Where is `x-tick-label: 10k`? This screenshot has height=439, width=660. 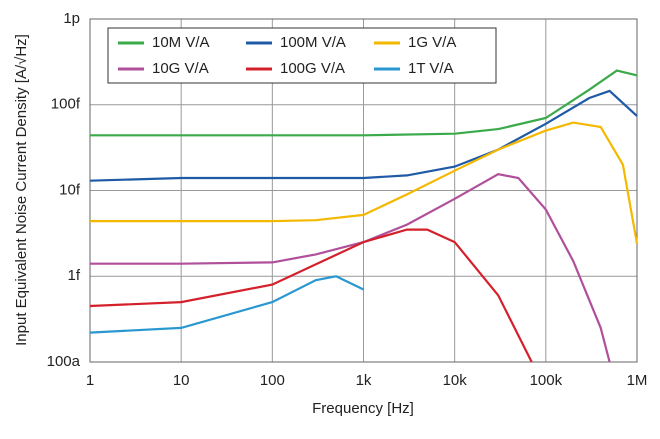 x-tick-label: 10k is located at coordinates (455, 380).